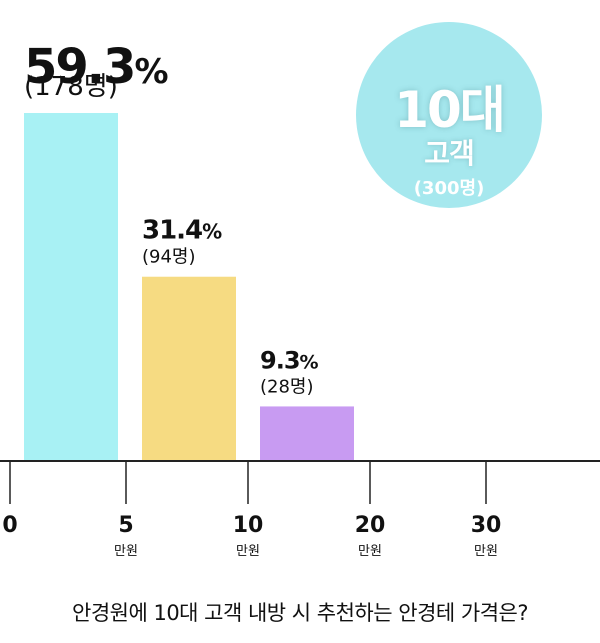 The height and width of the screenshot is (643, 600). I want to click on chart-caption: 안경원에 10대 고객 내방 시 추천하는 안경테 가격은?, so click(300, 613).